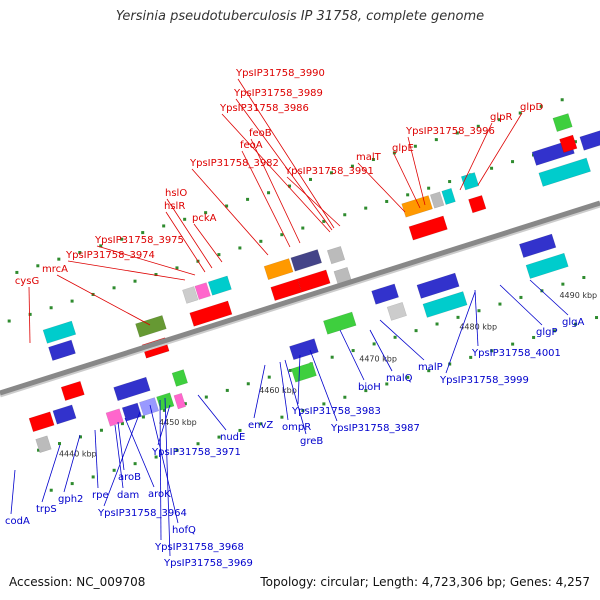  What do you see at coordinates (142, 513) in the screenshot?
I see `gene-label-bottom: YpsIP31758_3964` at bounding box center [142, 513].